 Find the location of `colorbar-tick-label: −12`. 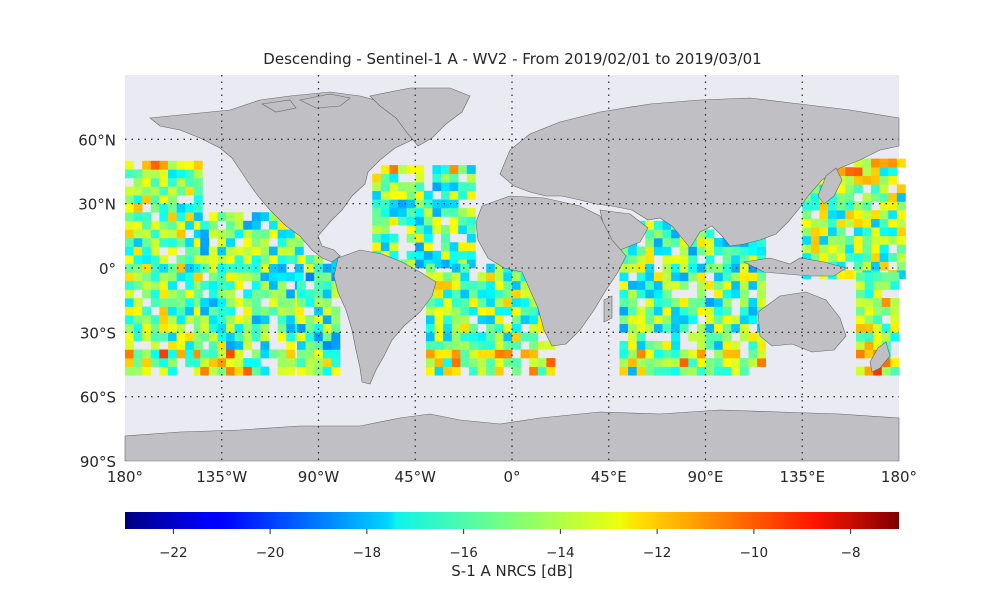

colorbar-tick-label: −12 is located at coordinates (657, 553).